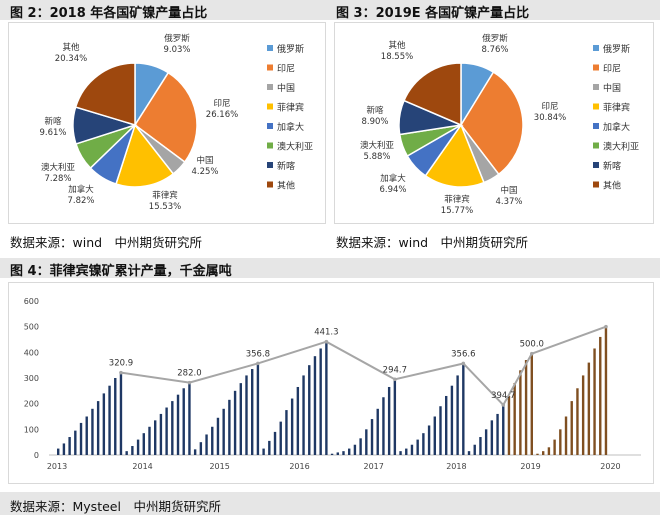  What do you see at coordinates (52, 133) in the screenshot?
I see `pie-value-label-new-caledonia: 9.61%` at bounding box center [52, 133].